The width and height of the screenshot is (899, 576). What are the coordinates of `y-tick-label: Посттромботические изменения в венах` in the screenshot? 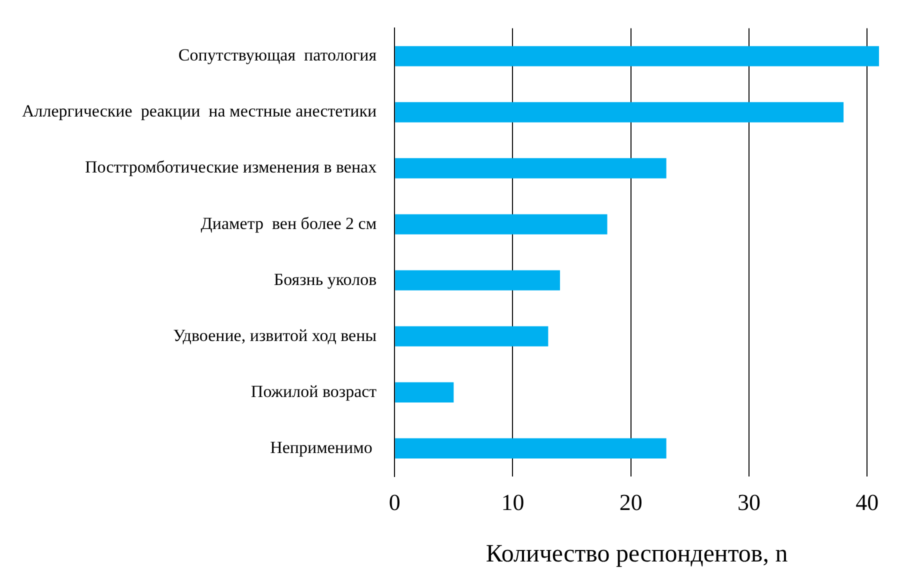 It's located at (231, 167).